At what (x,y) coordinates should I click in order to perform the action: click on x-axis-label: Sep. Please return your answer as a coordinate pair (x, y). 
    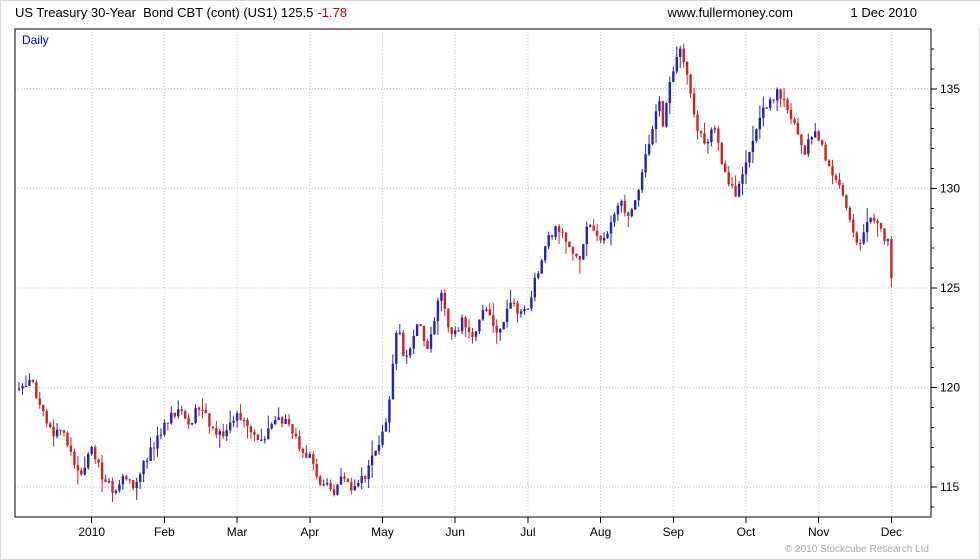
    Looking at the image, I should click on (674, 532).